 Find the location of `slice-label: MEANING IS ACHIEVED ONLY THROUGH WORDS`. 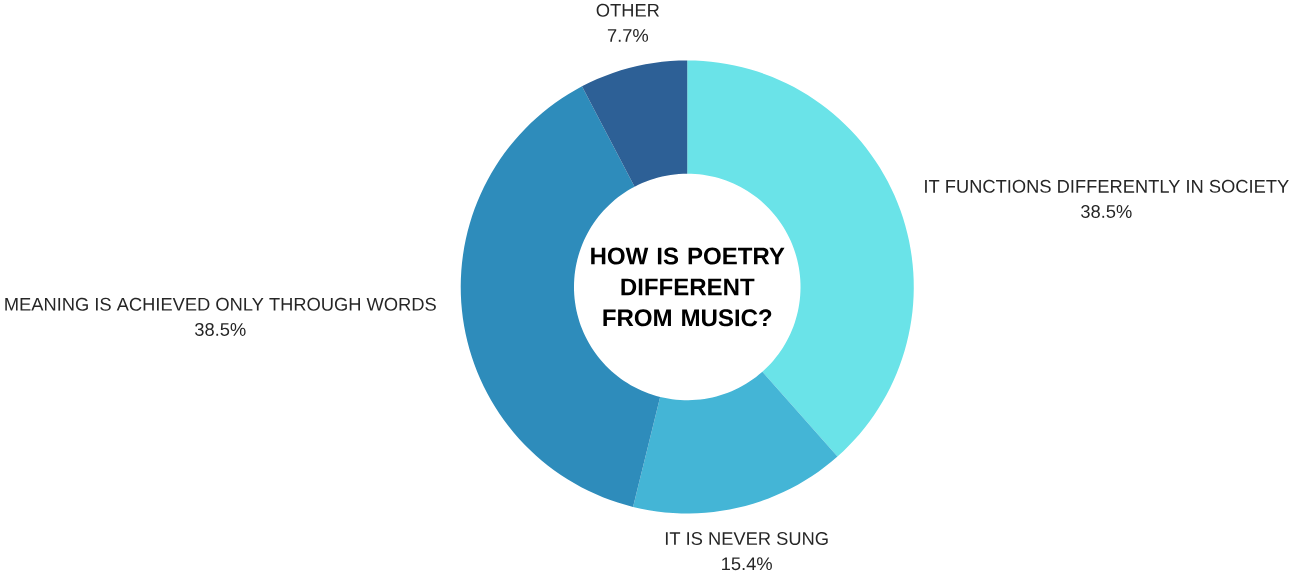

slice-label: MEANING IS ACHIEVED ONLY THROUGH WORDS is located at coordinates (220, 304).